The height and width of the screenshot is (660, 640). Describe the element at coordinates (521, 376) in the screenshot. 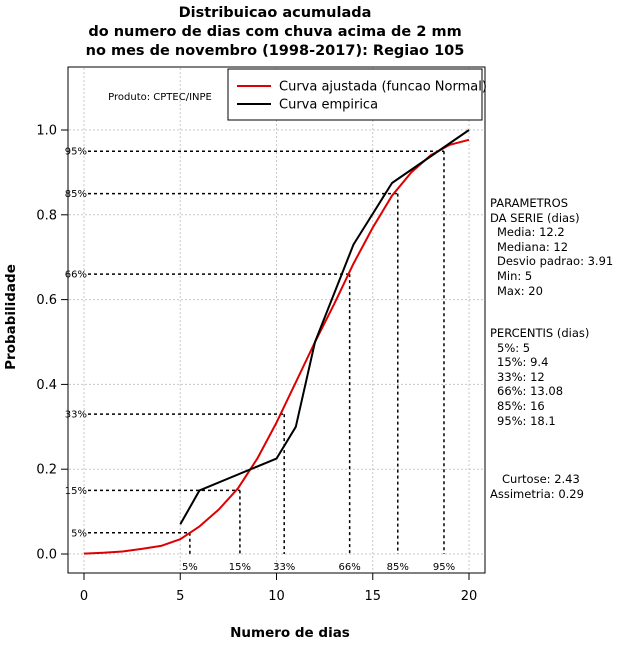

I see `percentile-33: 33%: 12` at that location.